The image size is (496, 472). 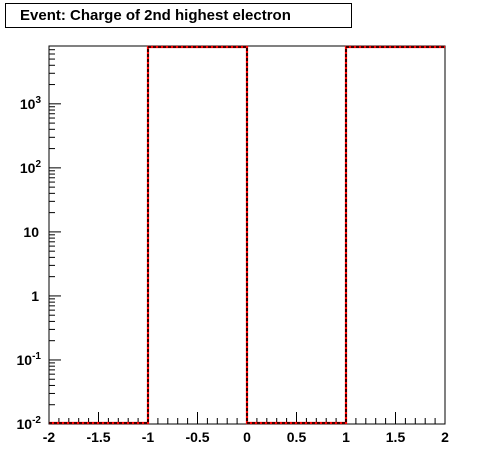 What do you see at coordinates (346, 437) in the screenshot?
I see `x-tick-label: 1` at bounding box center [346, 437].